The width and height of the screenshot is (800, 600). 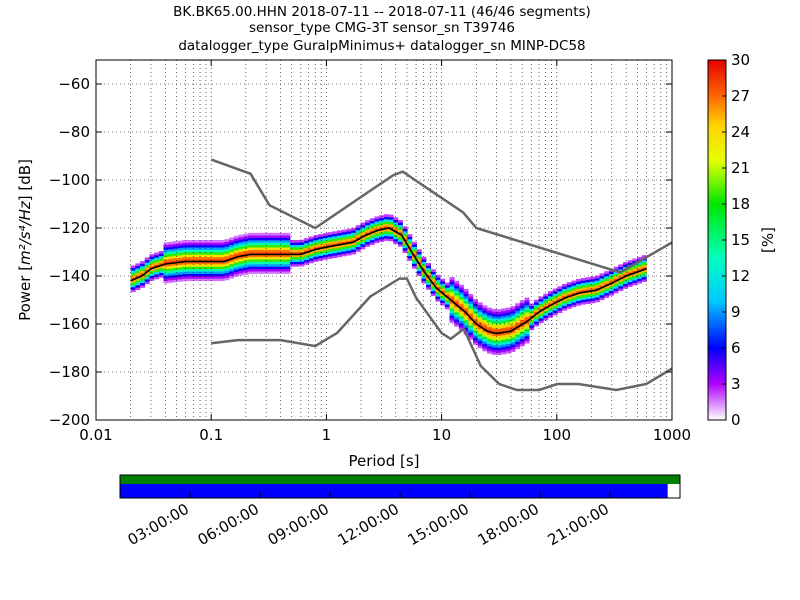 I want to click on colorbar-tick-label: 27, so click(x=740, y=96).